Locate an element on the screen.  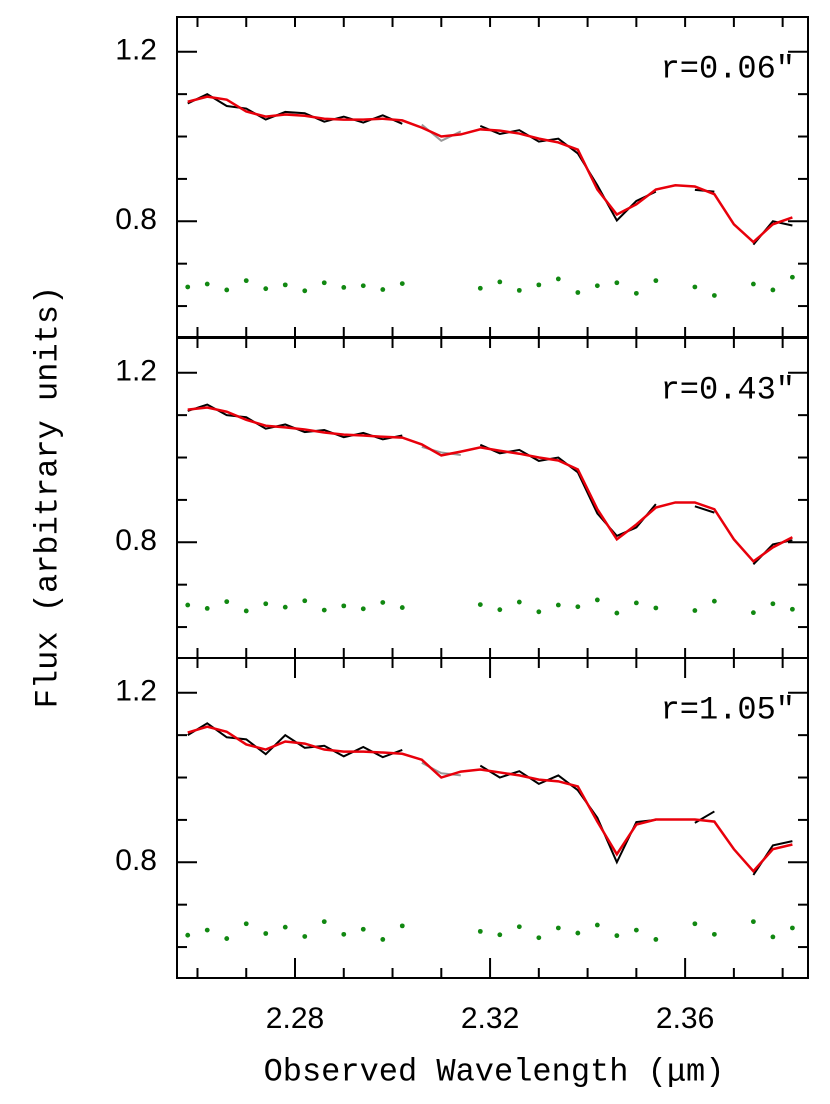
x-tick-label: 2.28 is located at coordinates (295, 1018).